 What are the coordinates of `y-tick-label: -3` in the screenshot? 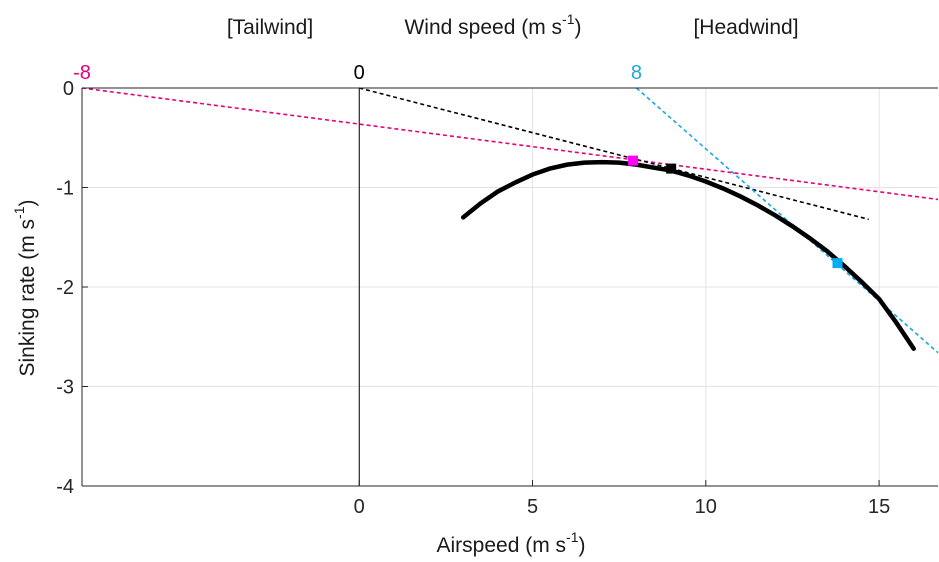 It's located at (65, 388).